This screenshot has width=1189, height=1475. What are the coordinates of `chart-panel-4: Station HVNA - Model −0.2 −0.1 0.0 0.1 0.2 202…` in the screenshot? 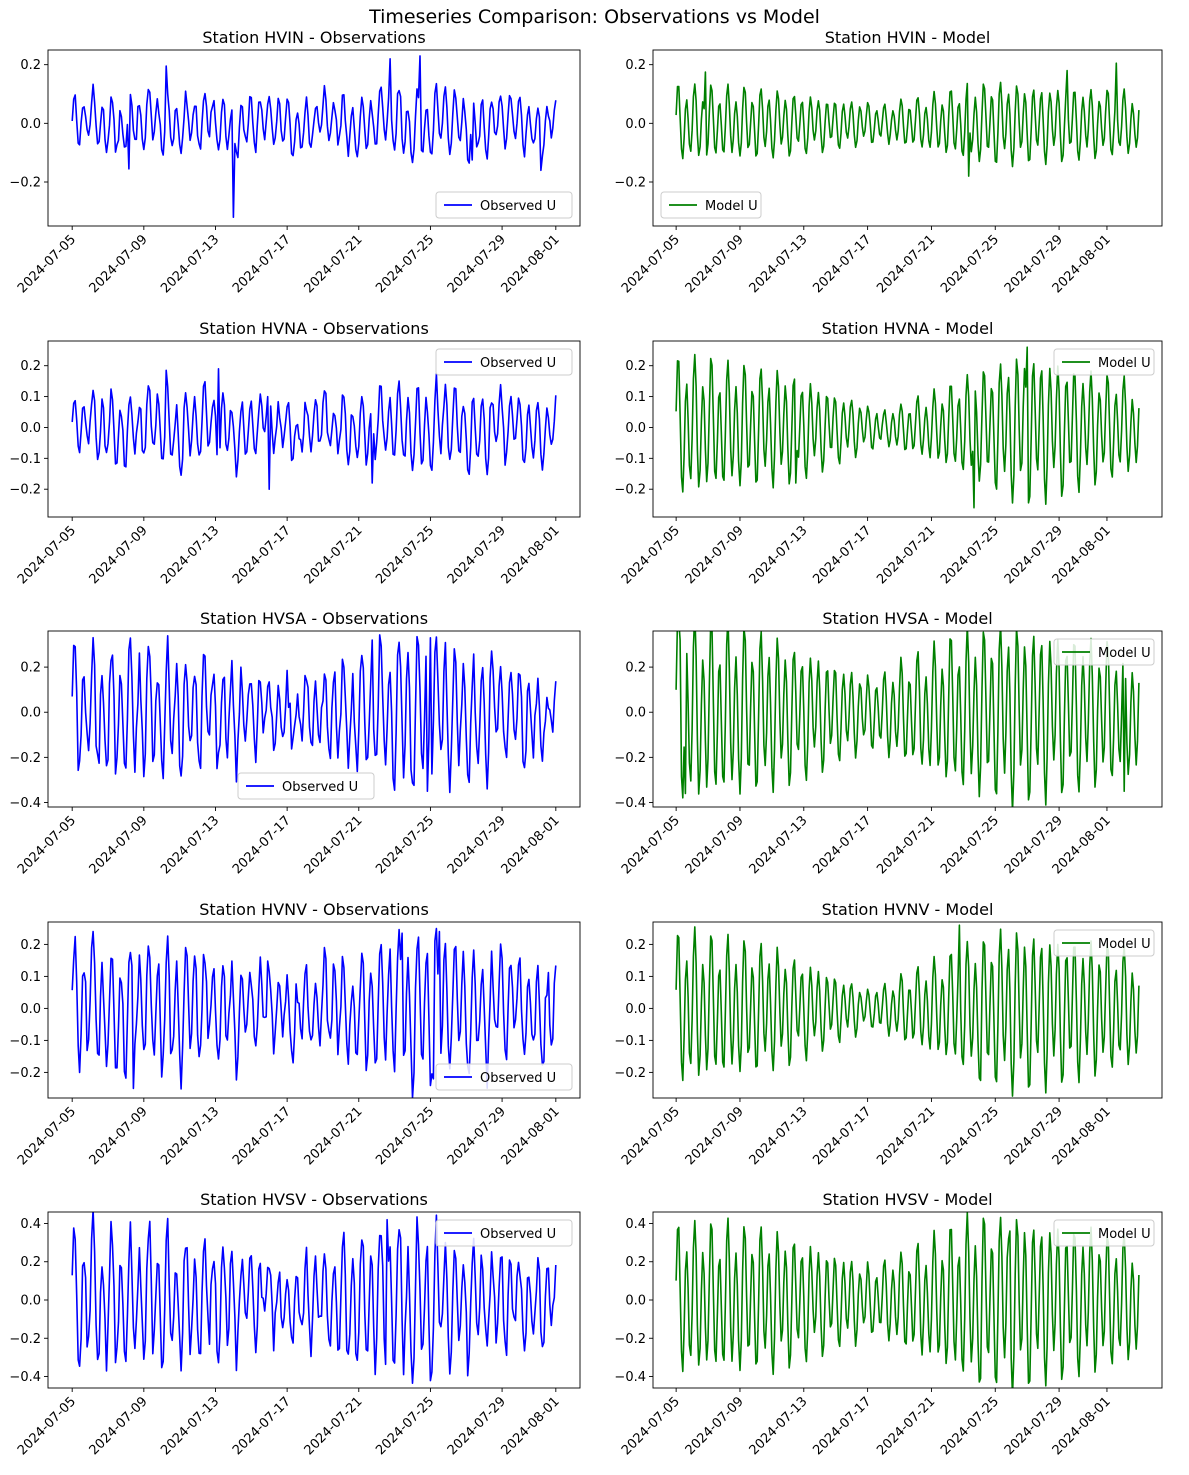 It's located at (888, 453).